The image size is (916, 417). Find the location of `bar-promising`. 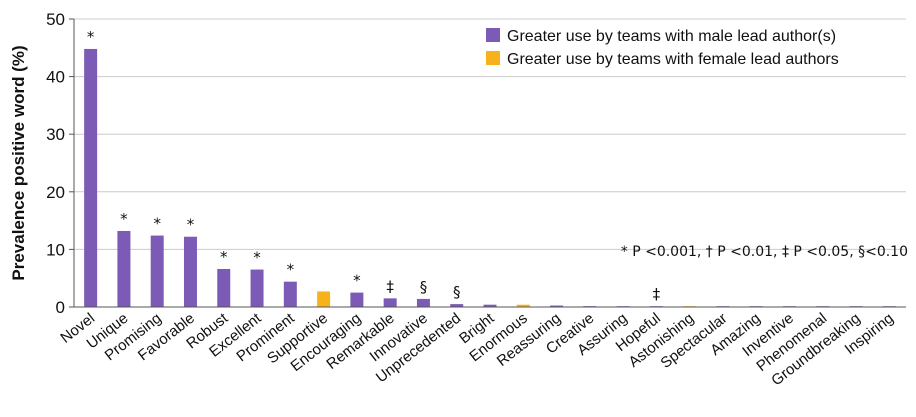

bar-promising is located at coordinates (157, 271).